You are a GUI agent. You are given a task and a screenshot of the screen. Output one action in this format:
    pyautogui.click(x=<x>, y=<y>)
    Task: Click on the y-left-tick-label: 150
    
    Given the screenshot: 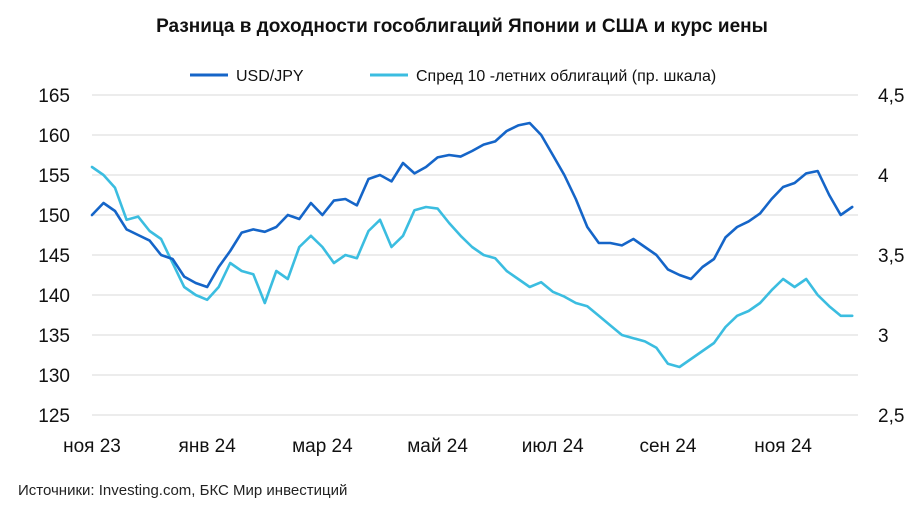 What is the action you would take?
    pyautogui.click(x=54, y=216)
    